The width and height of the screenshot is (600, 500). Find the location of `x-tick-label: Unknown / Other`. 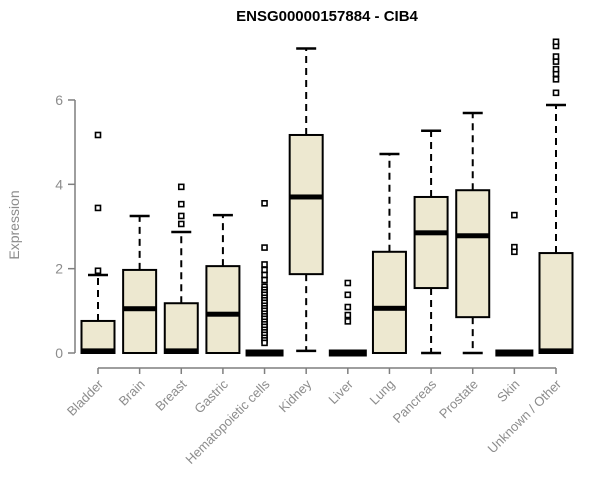

x-tick-label: Unknown / Other is located at coordinates (525, 416).